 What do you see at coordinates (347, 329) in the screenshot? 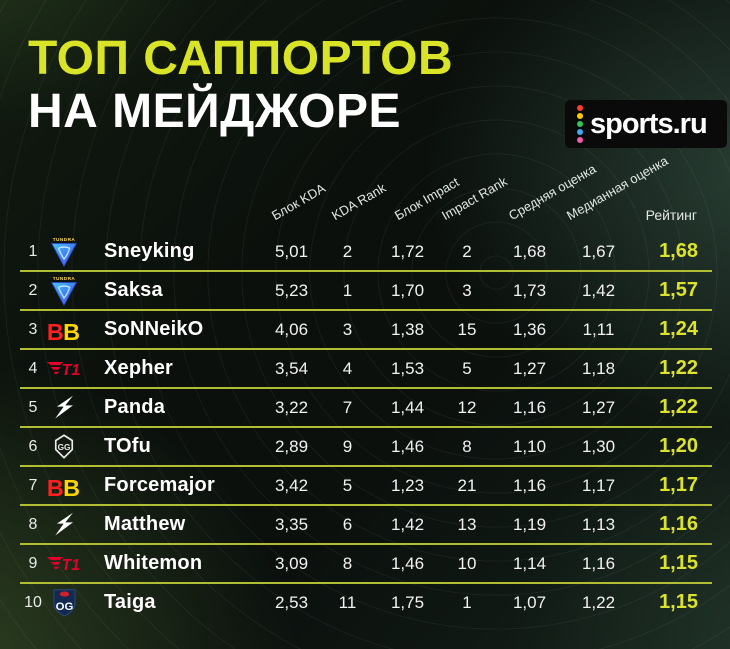
I see `kda-rank-cell: 3` at bounding box center [347, 329].